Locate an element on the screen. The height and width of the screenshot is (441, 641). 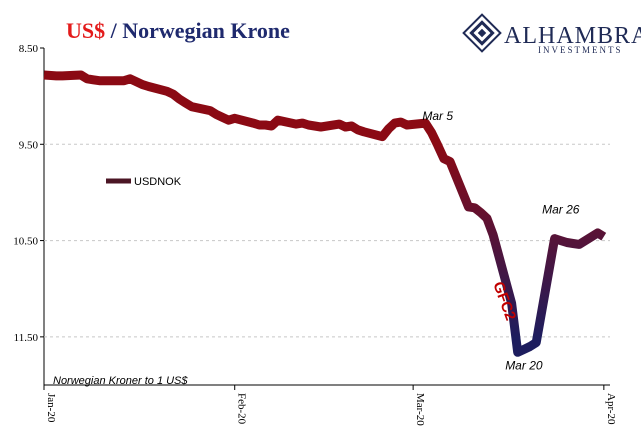
brand-subtitle: INVESTMENTS is located at coordinates (580, 50).